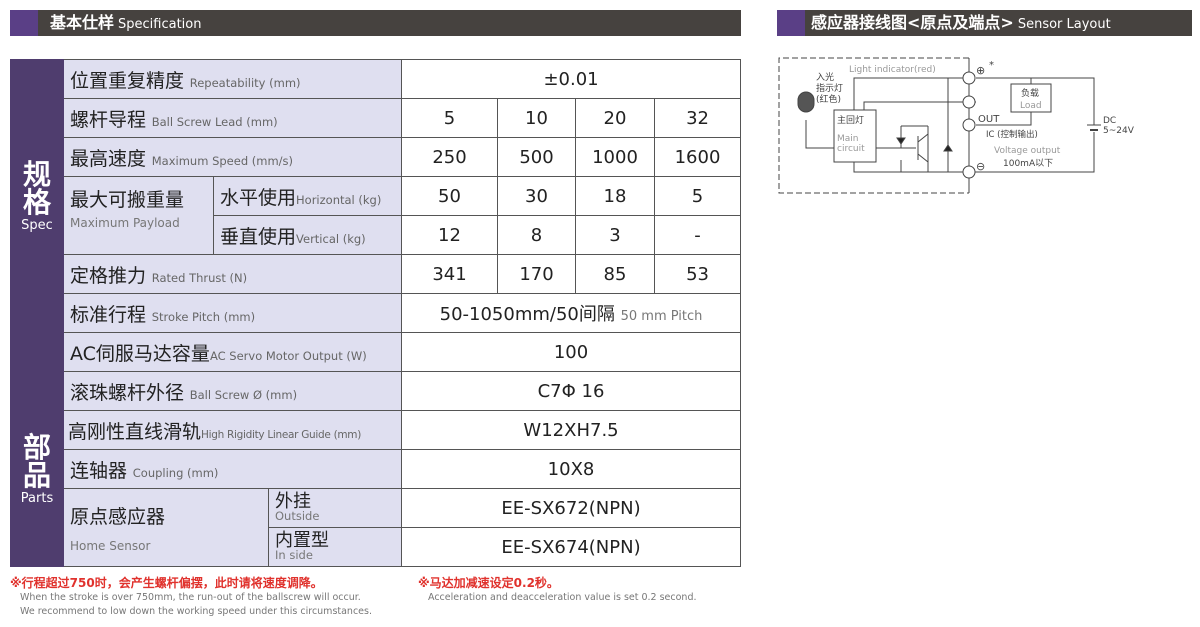 The image size is (1200, 627). I want to click on table-row: 最高速度 Maximum Speed (mm/s) 250 500 1000 1600, so click(376, 157).